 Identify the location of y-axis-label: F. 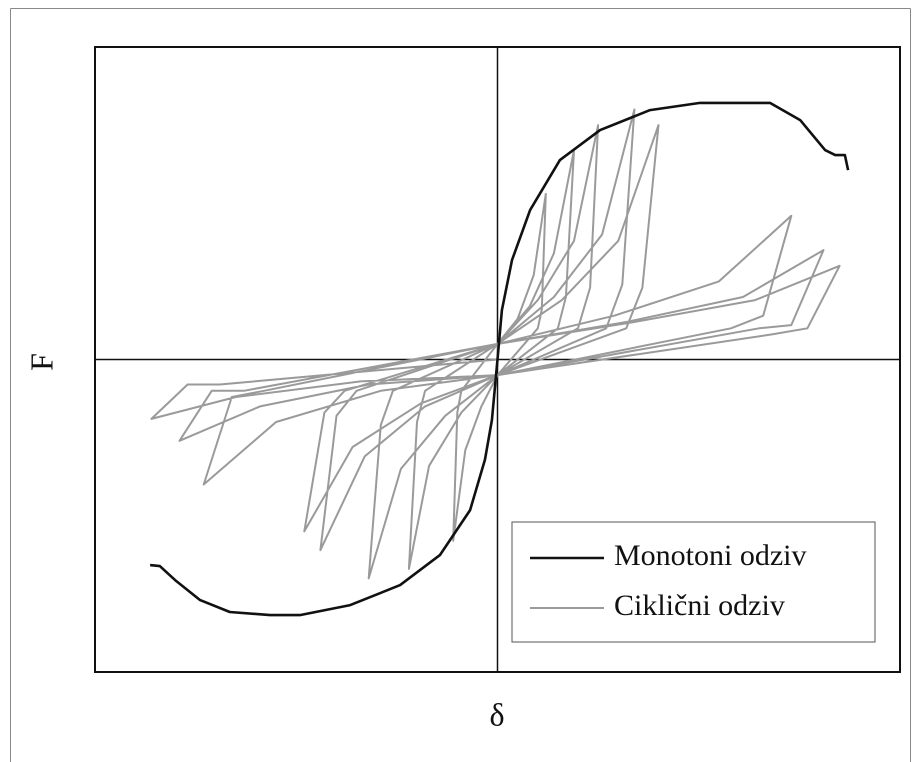
(41, 362).